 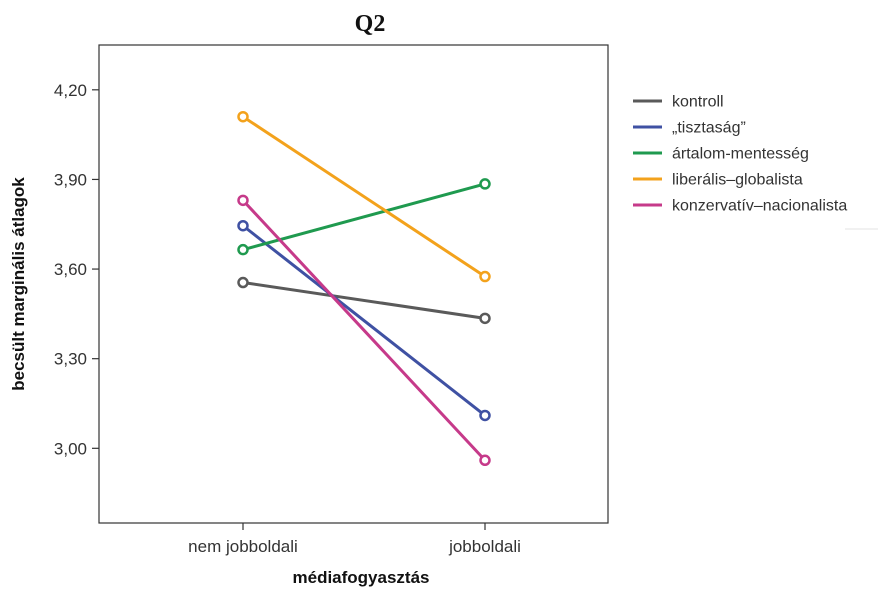 What do you see at coordinates (759, 206) in the screenshot?
I see `legend-label: konzervatív–nacionalista` at bounding box center [759, 206].